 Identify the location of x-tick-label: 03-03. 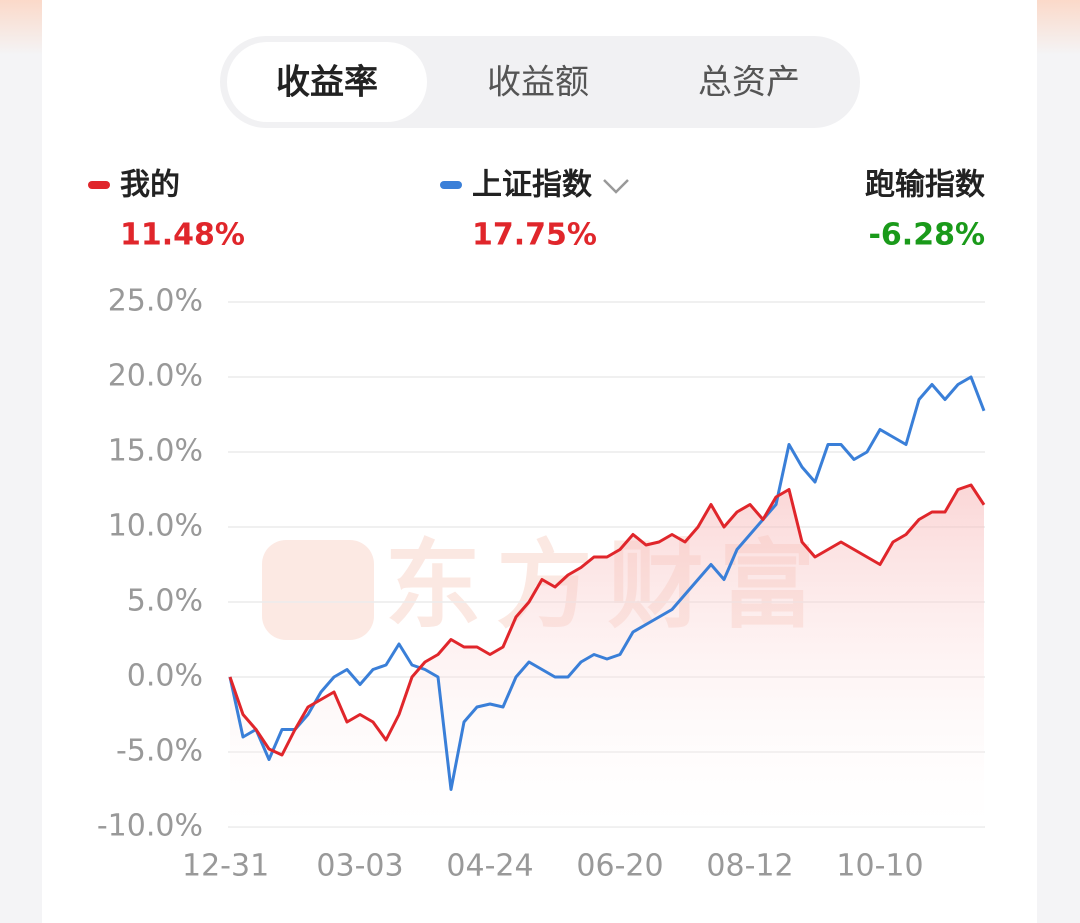
(359, 866).